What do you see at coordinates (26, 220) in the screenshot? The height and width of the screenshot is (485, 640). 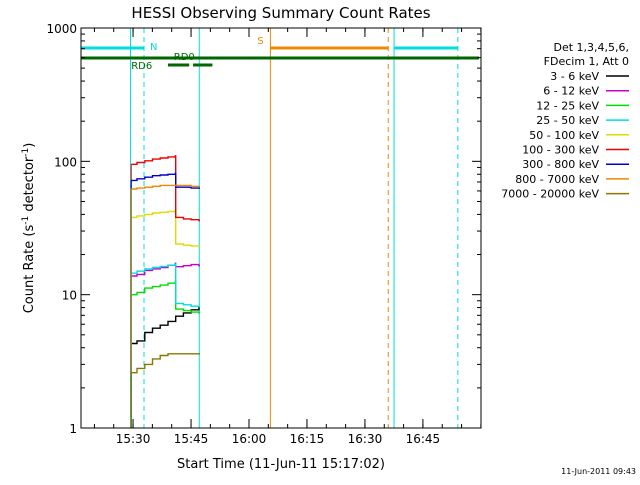 I see `y-axis-label-sup1: -1` at bounding box center [26, 220].